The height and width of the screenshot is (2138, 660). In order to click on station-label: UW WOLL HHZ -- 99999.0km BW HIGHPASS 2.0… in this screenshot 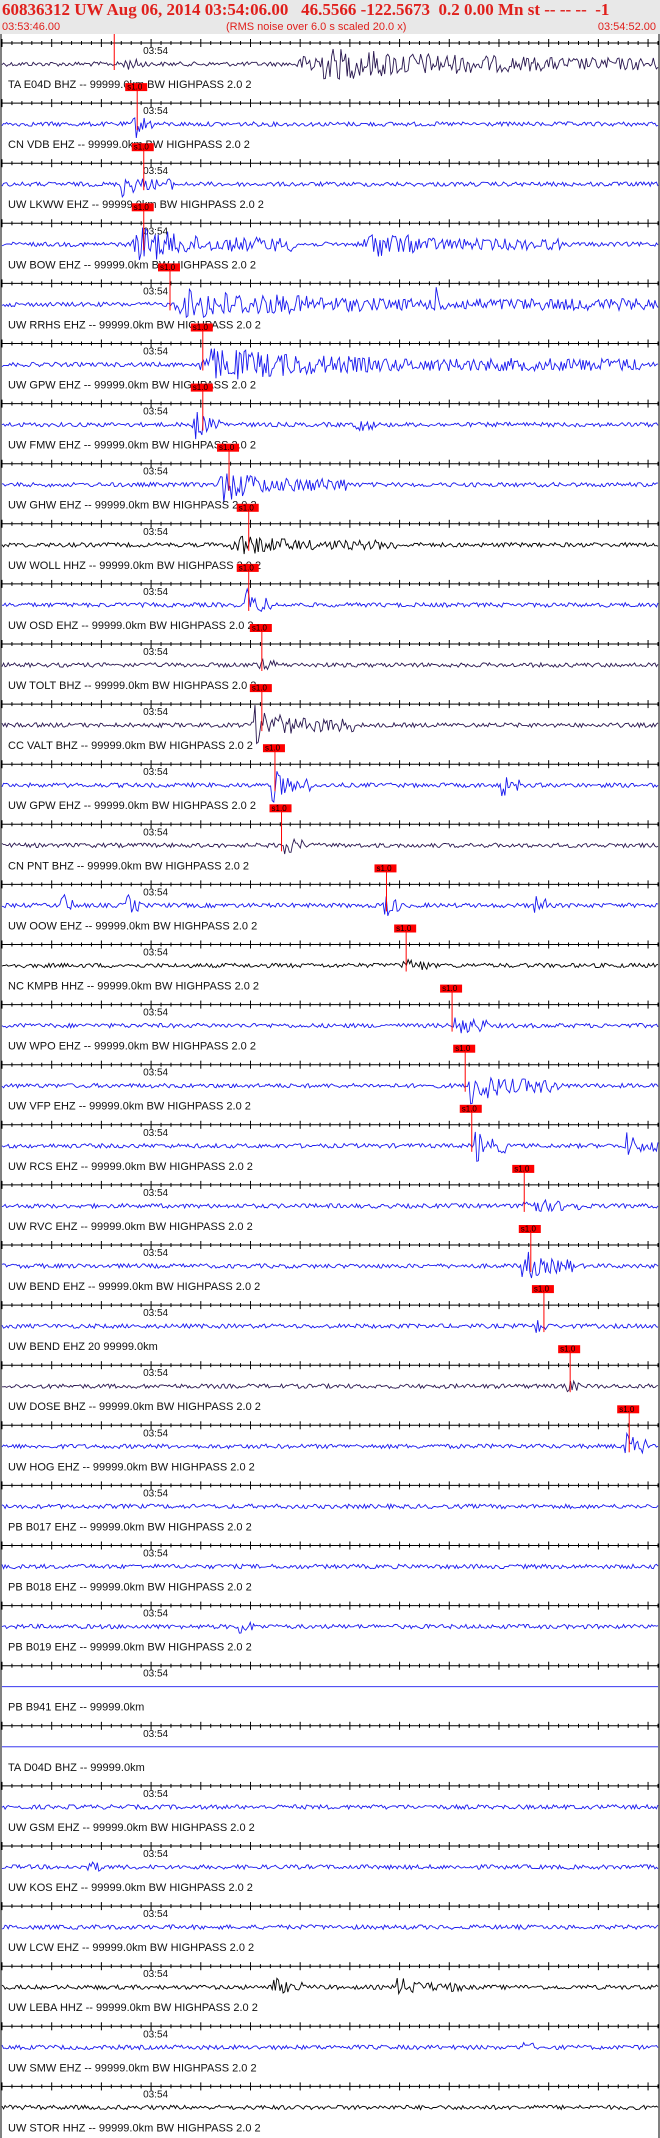, I will do `click(134, 566)`.